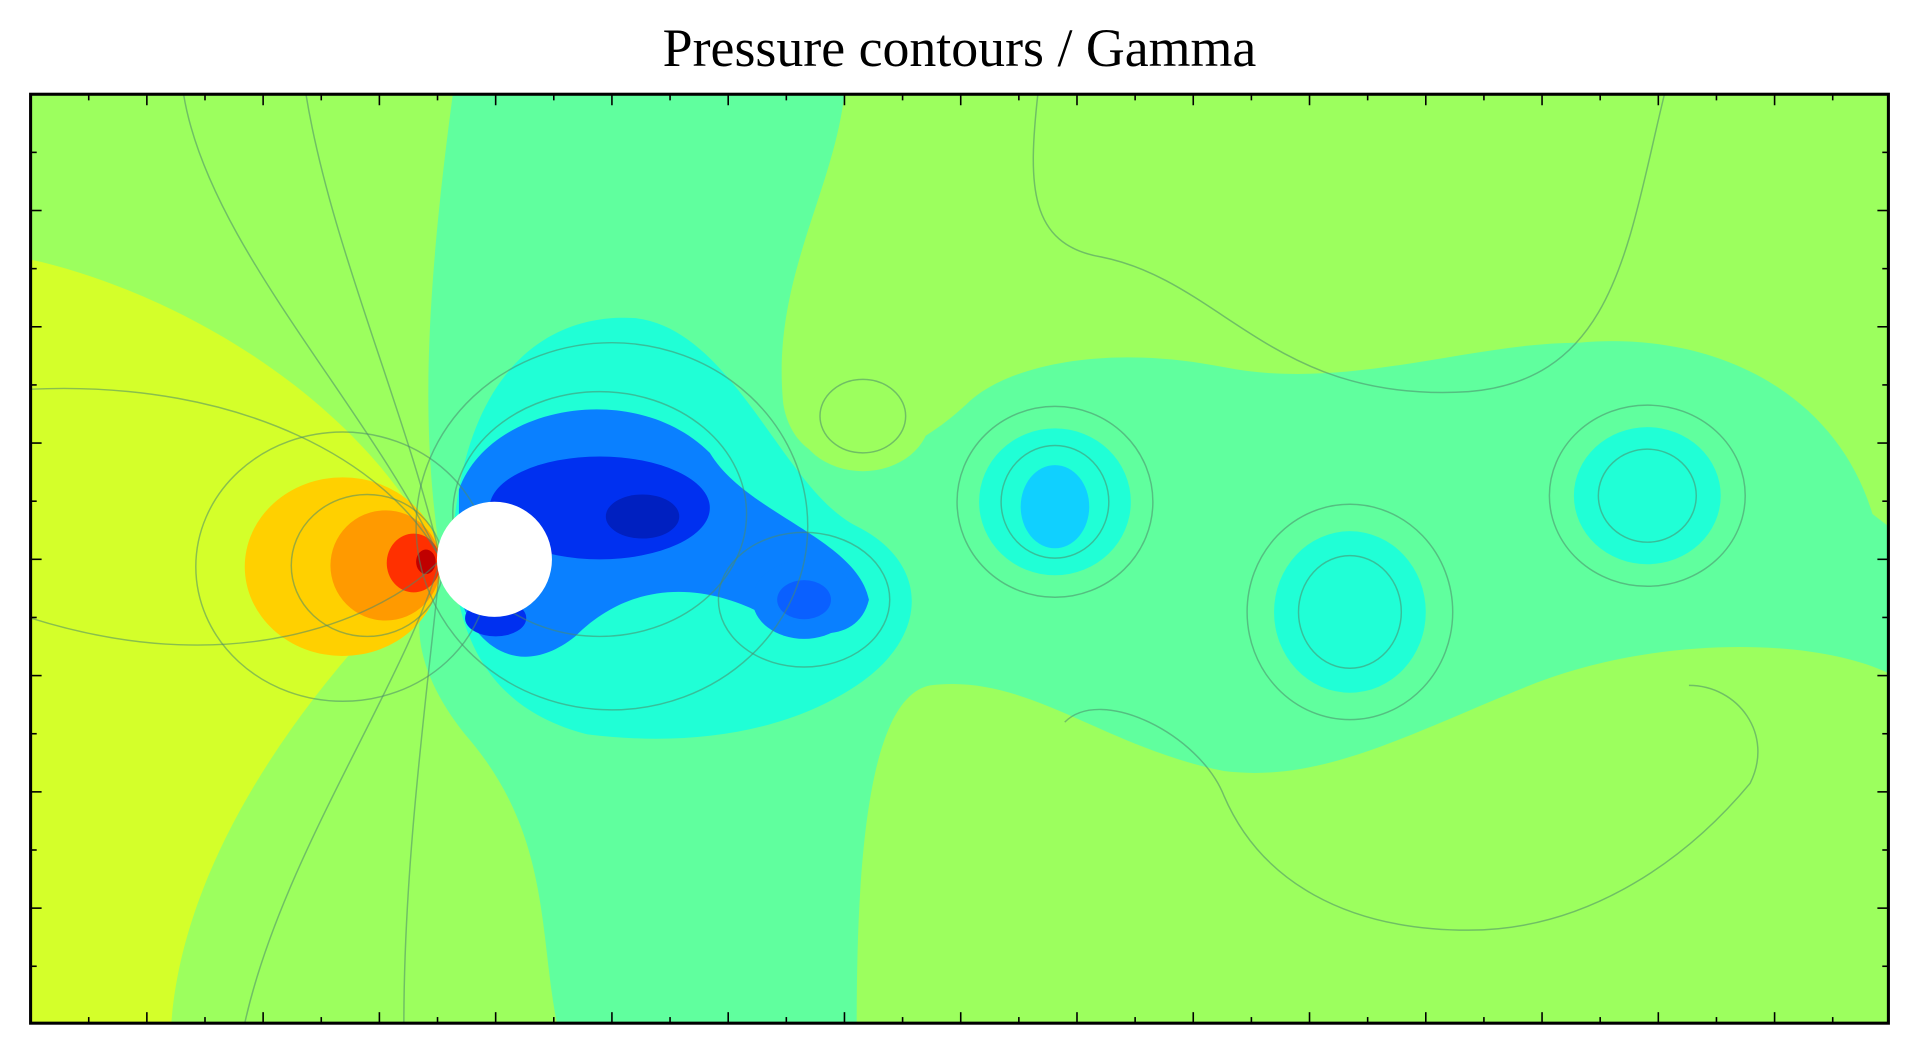  Describe the element at coordinates (413, 563) in the screenshot. I see `stagnation-core` at that location.